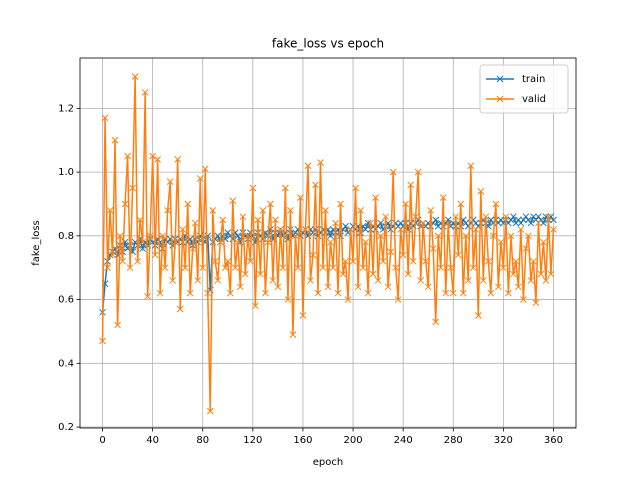 This screenshot has height=480, width=640. I want to click on x-tick-label: 40, so click(152, 440).